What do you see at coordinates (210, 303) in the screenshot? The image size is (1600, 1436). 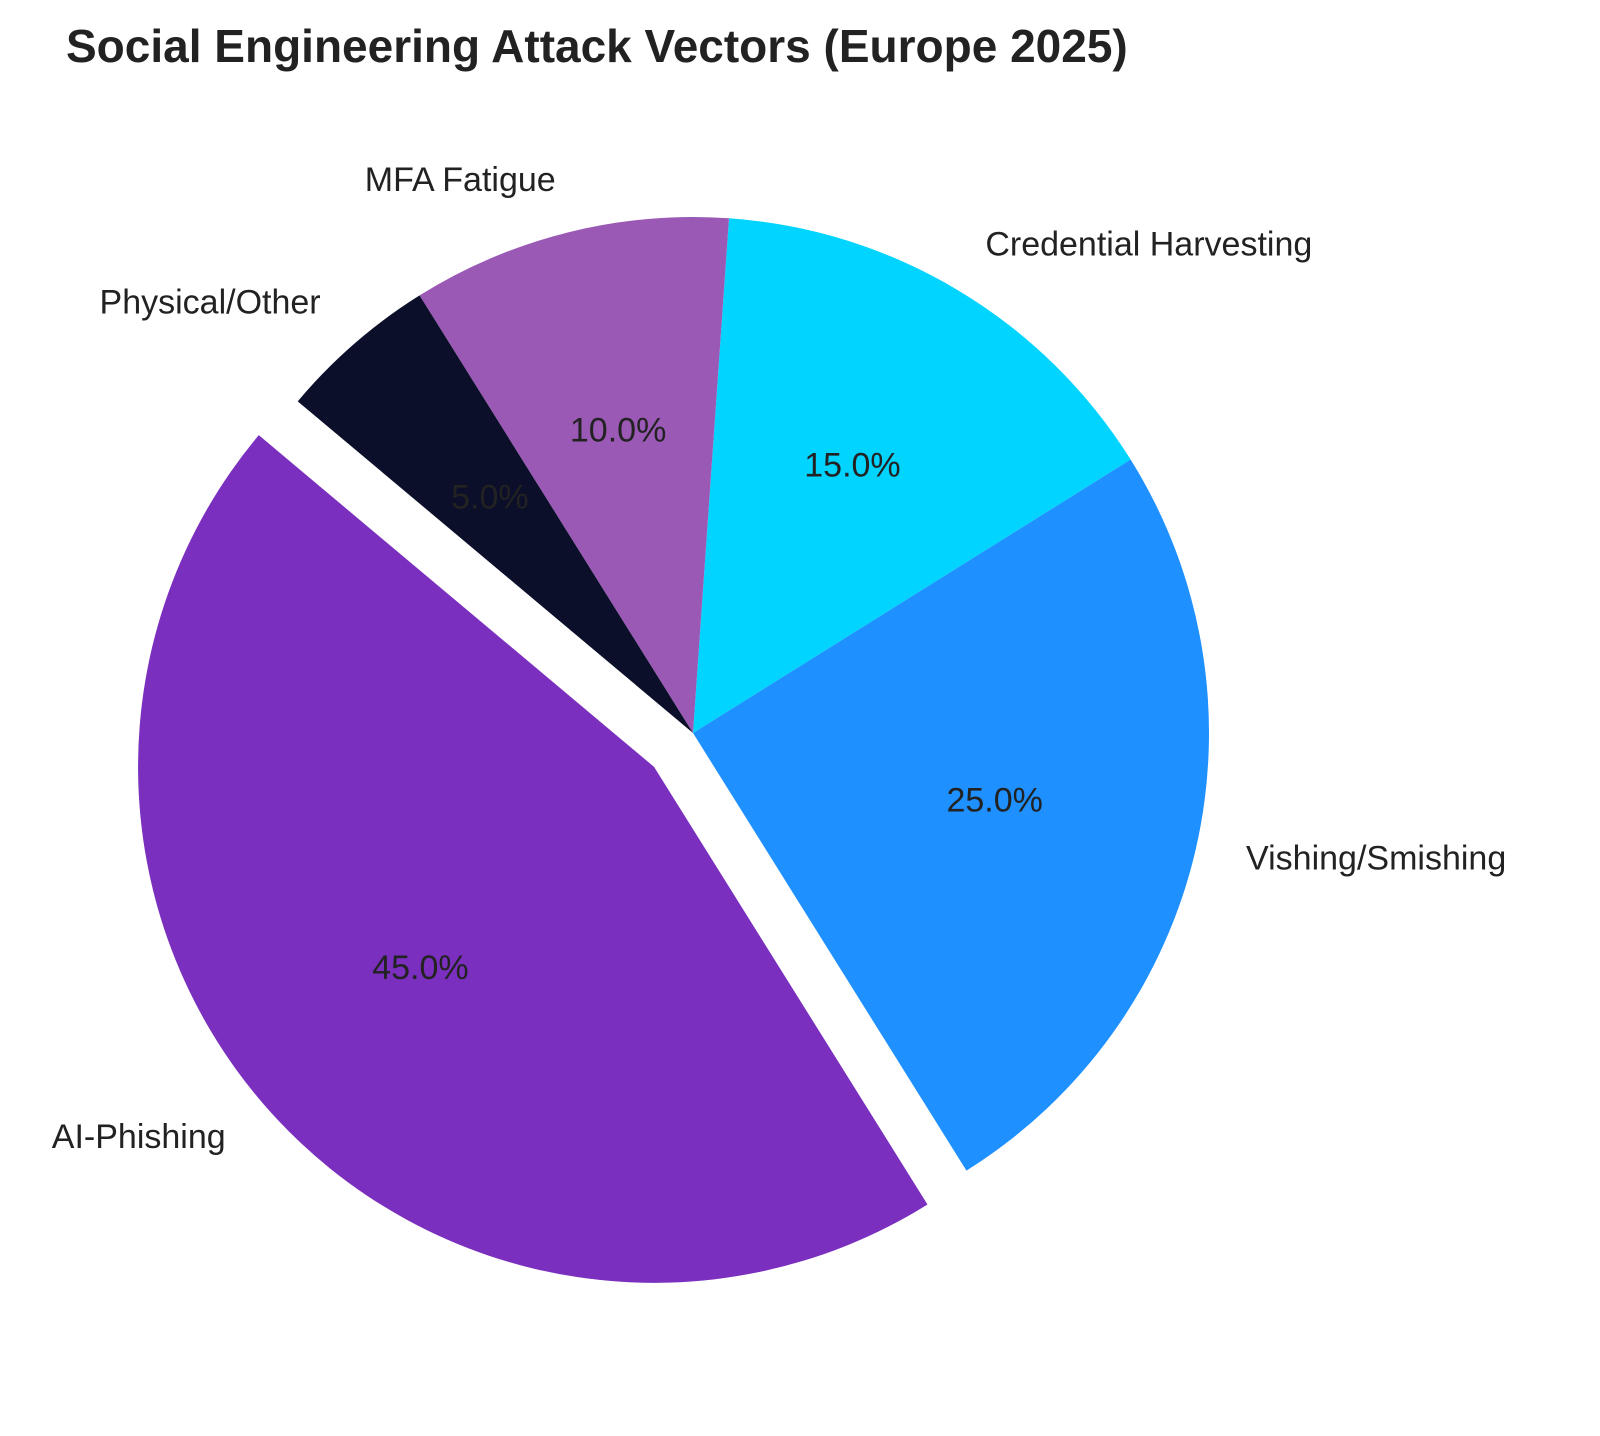 I see `slice-label: Physical/Other` at bounding box center [210, 303].